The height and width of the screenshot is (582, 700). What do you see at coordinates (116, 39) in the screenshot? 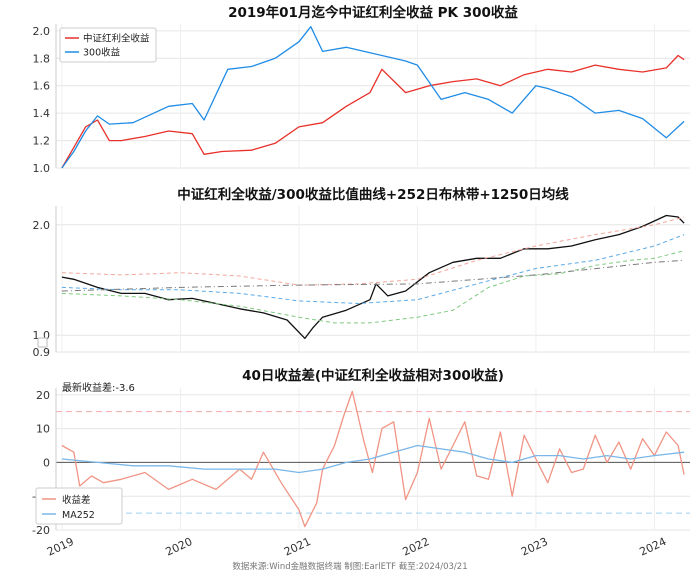
I see `legend-label: 中证红利全收益` at bounding box center [116, 39].